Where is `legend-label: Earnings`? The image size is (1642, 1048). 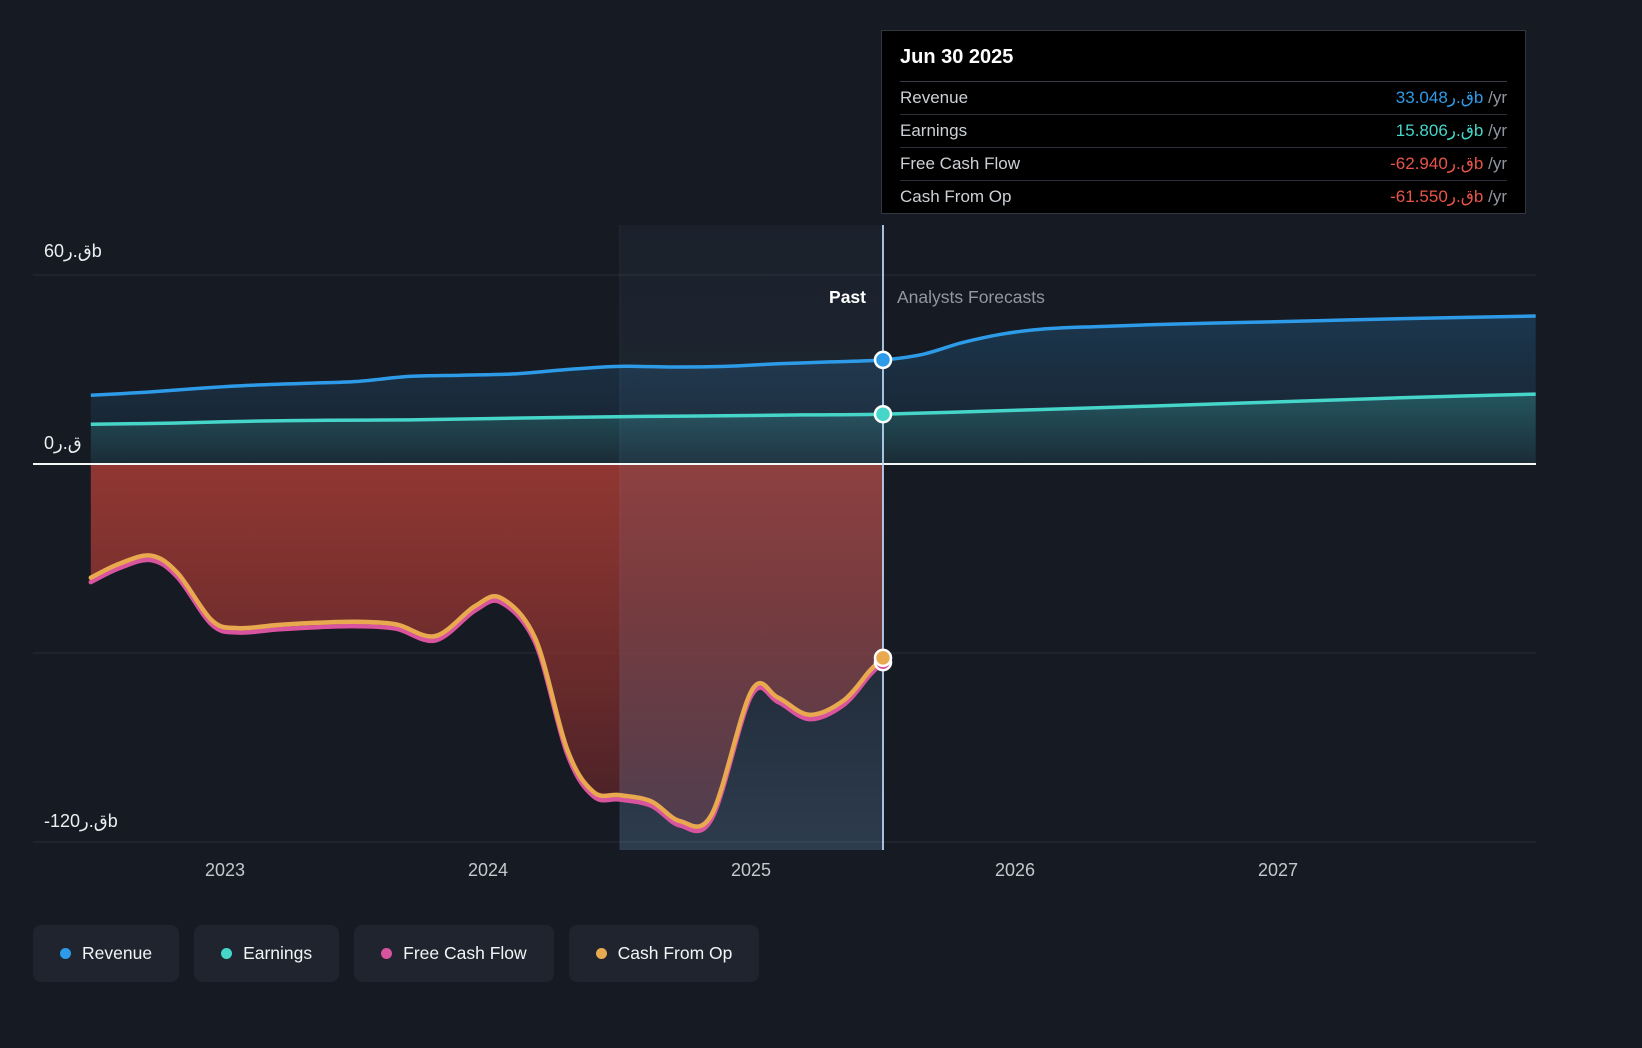
legend-label: Earnings is located at coordinates (278, 953).